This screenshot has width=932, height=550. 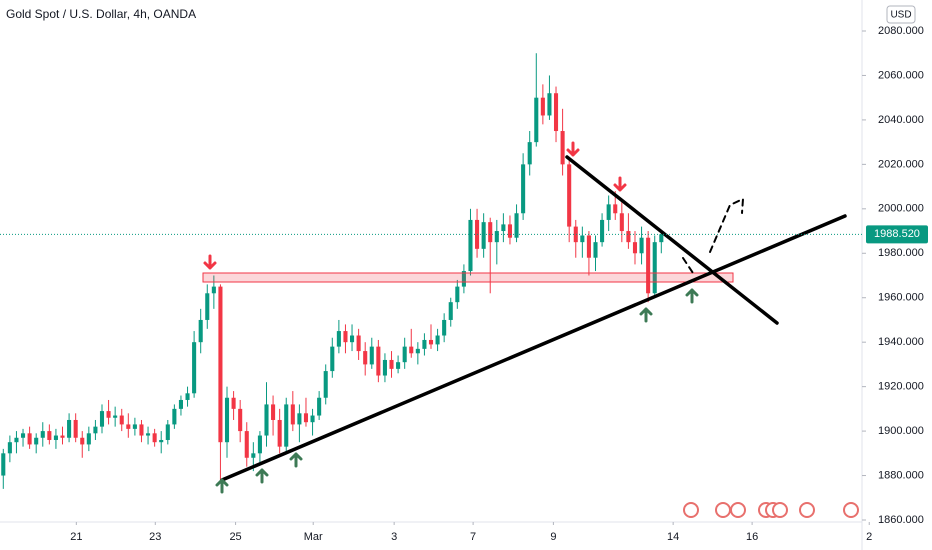 I want to click on x-tick-label: 3, so click(x=394, y=537).